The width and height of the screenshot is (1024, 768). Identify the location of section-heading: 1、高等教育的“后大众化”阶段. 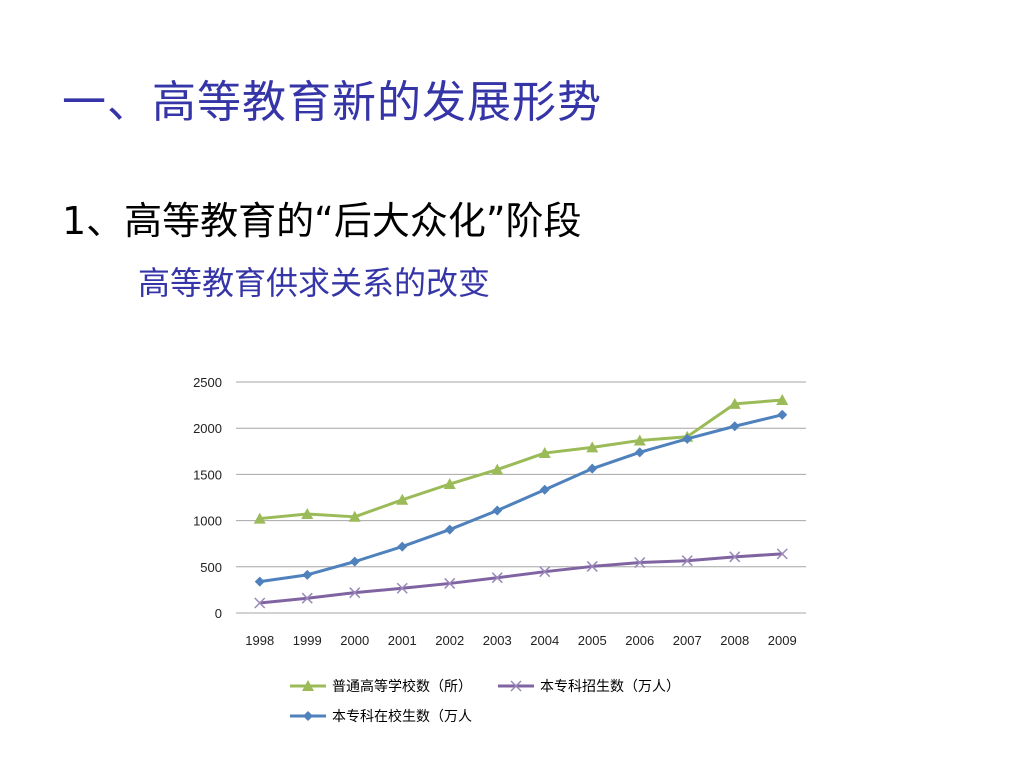
(322, 221).